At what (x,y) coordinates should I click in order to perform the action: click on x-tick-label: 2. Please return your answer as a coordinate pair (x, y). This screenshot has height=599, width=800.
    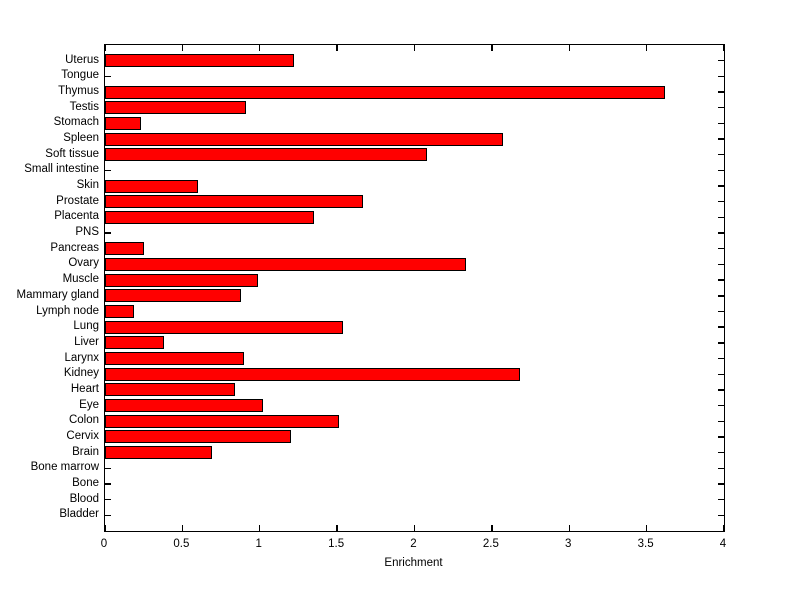
    Looking at the image, I should click on (413, 544).